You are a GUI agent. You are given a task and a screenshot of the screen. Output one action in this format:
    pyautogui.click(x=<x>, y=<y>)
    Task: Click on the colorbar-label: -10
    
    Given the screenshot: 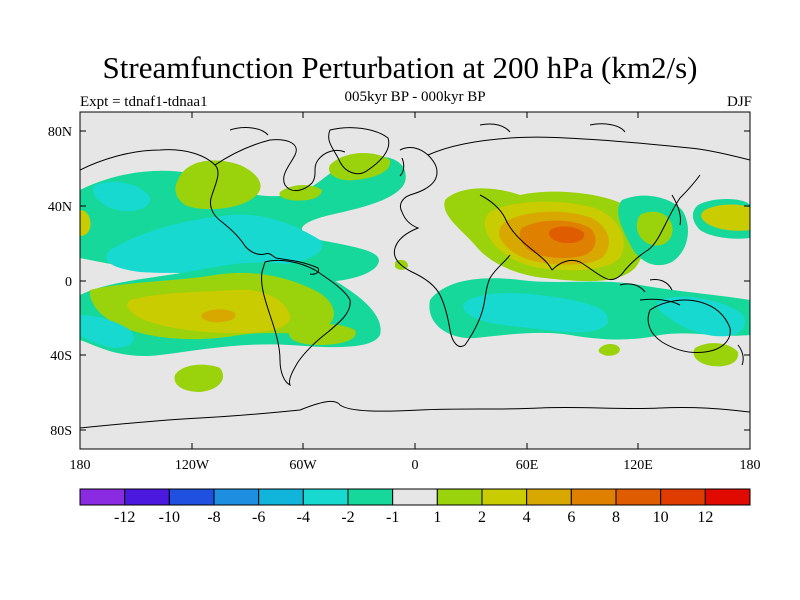 What is the action you would take?
    pyautogui.click(x=169, y=517)
    